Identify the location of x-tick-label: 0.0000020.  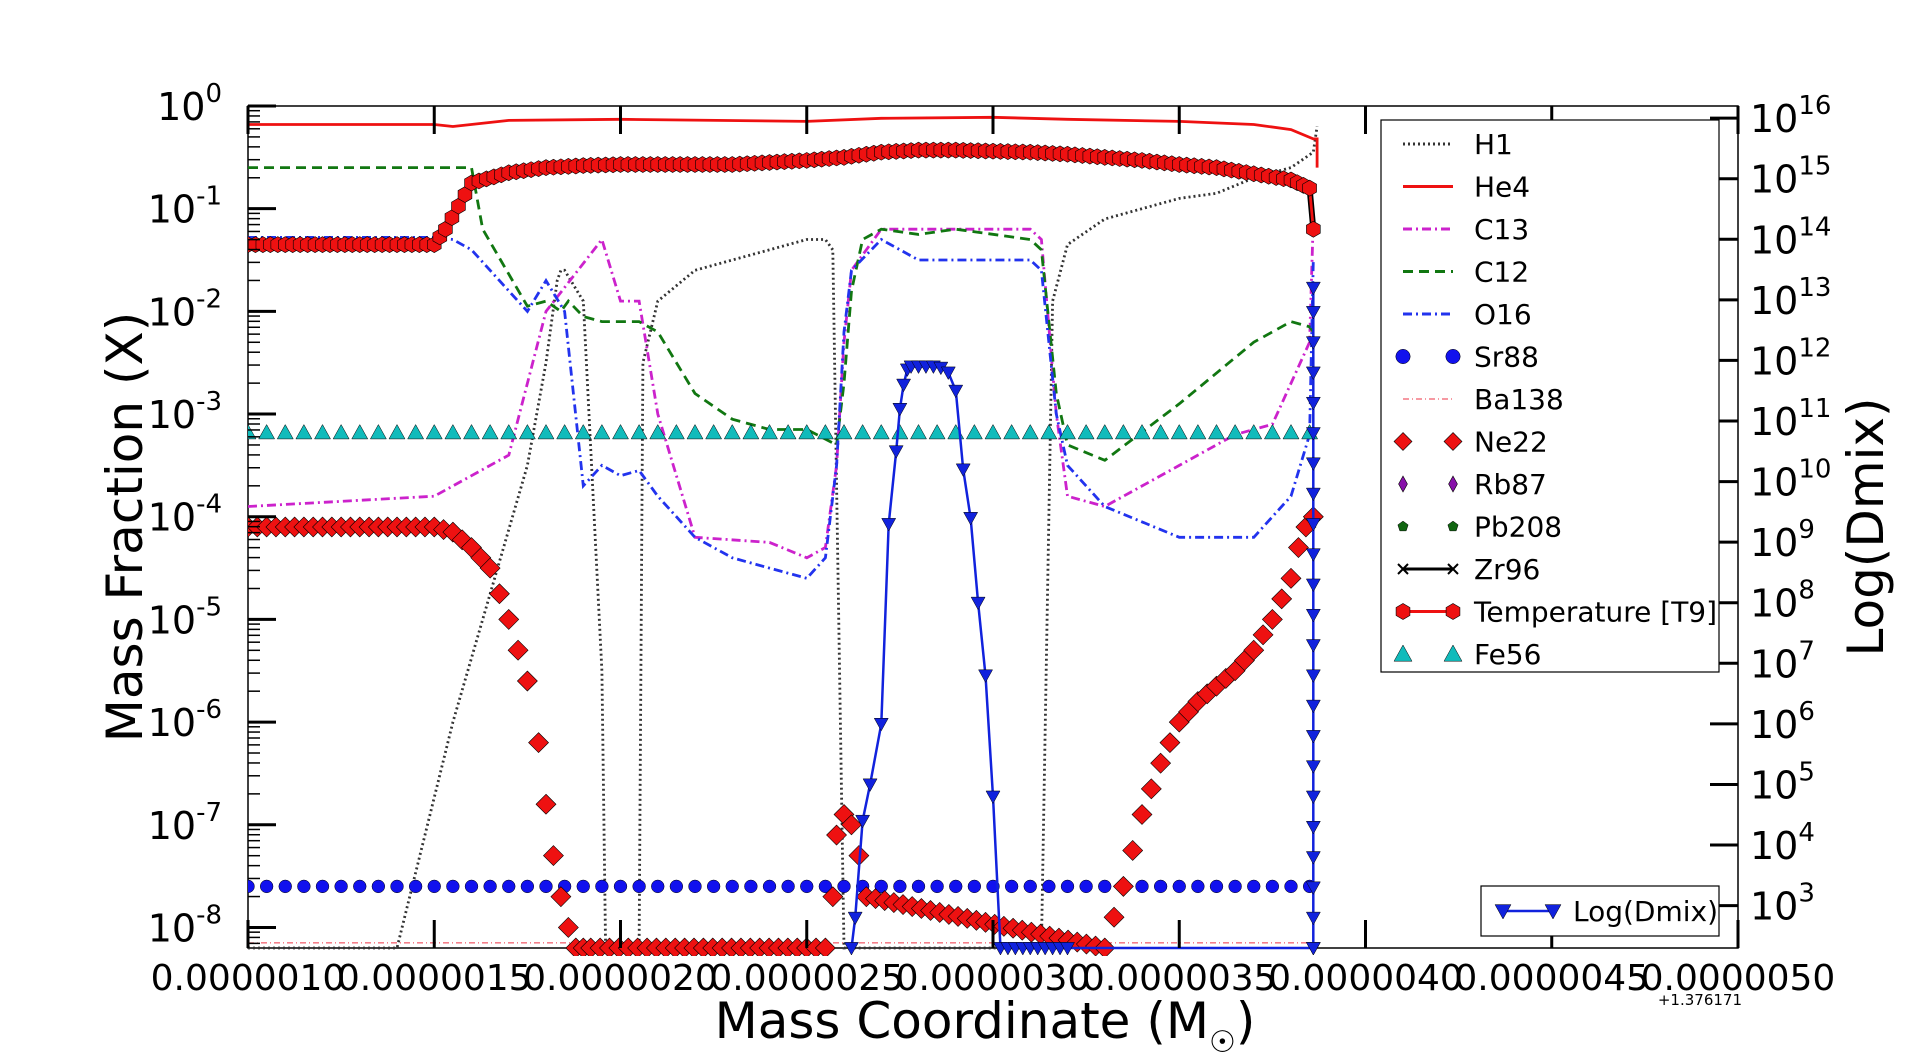
(620, 978).